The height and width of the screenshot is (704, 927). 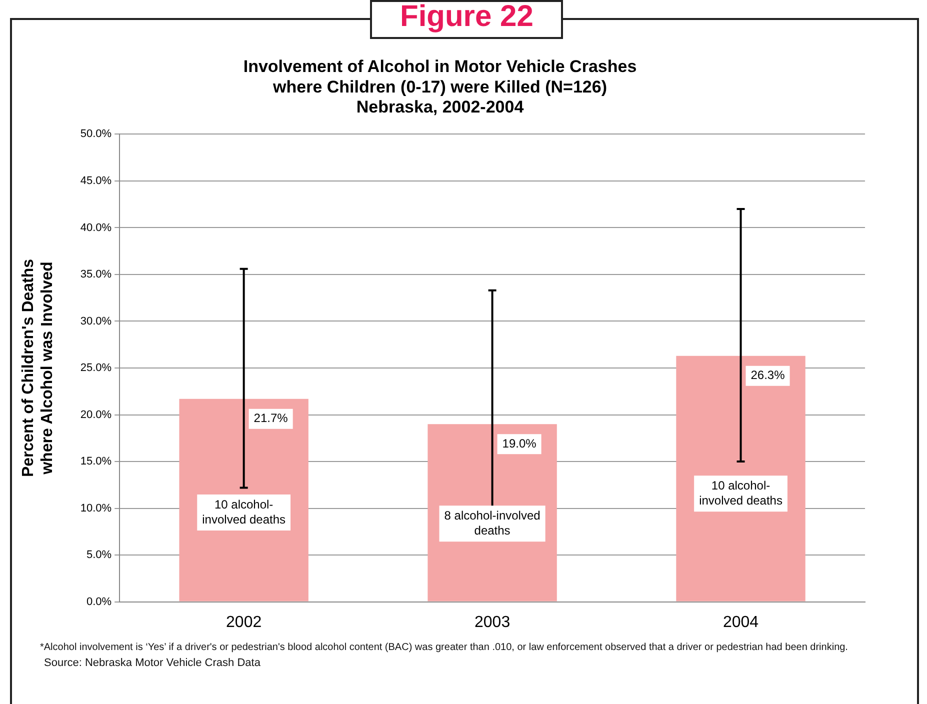 I want to click on y-axis-title: Percent of Children's Deaths where Alcohol was Involved, so click(x=38, y=368).